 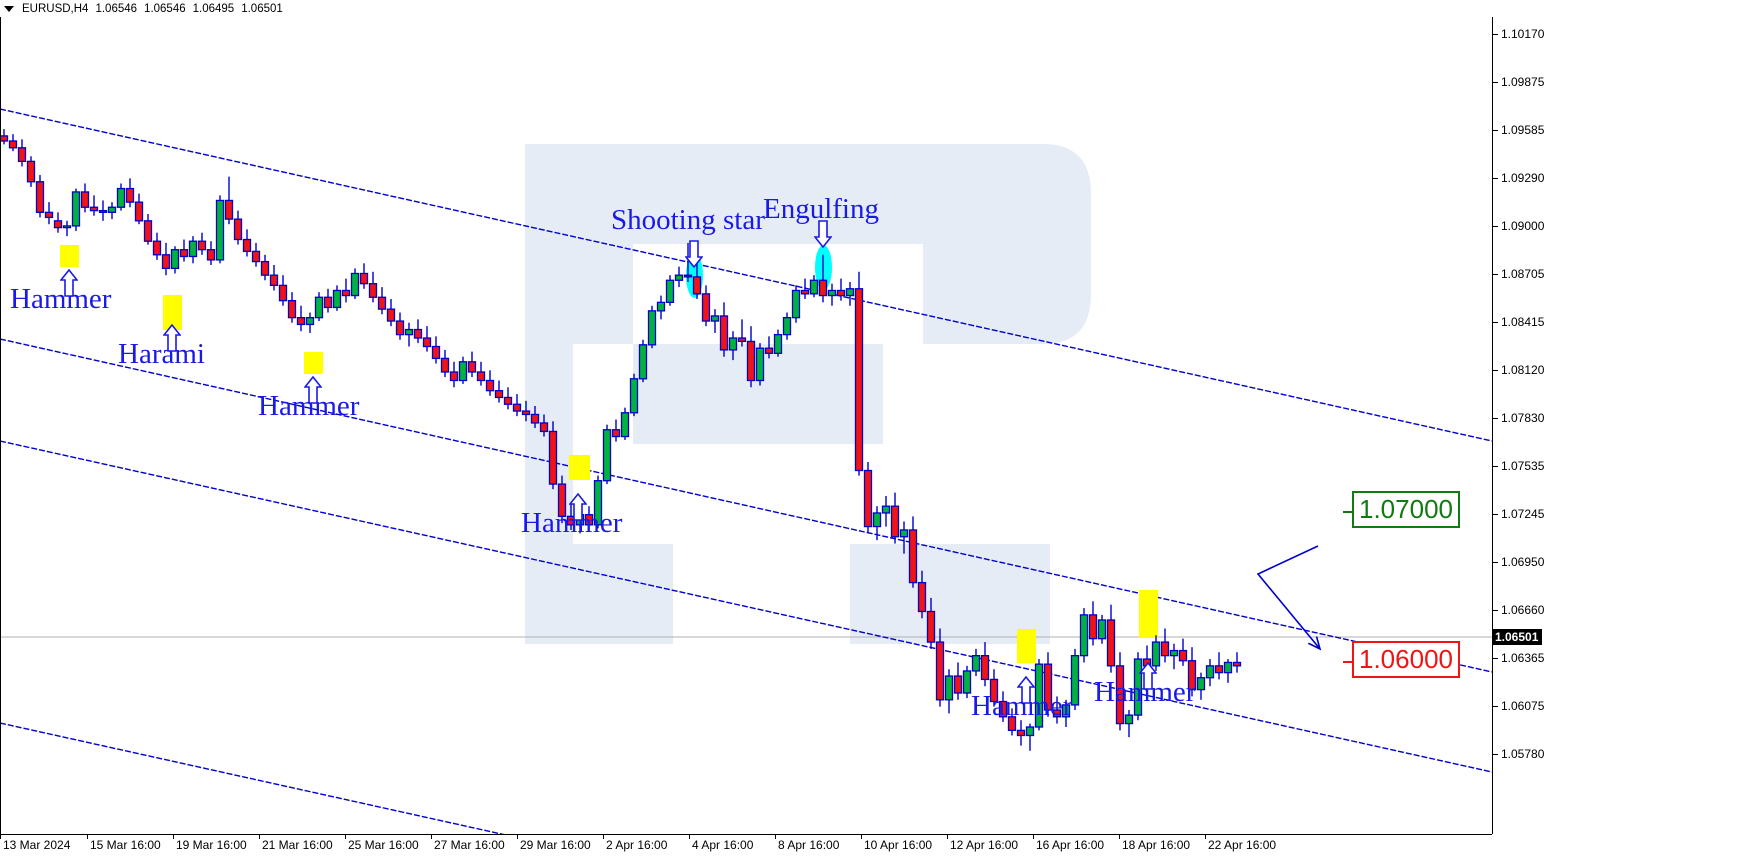 What do you see at coordinates (252, 778) in the screenshot?
I see `outer-lower-line` at bounding box center [252, 778].